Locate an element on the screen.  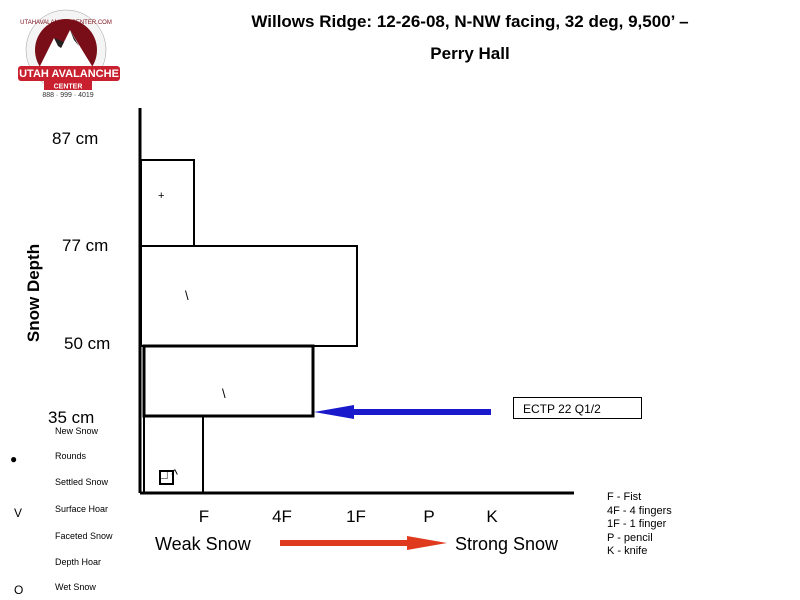
depth-label-35: 35 cm is located at coordinates (71, 417).